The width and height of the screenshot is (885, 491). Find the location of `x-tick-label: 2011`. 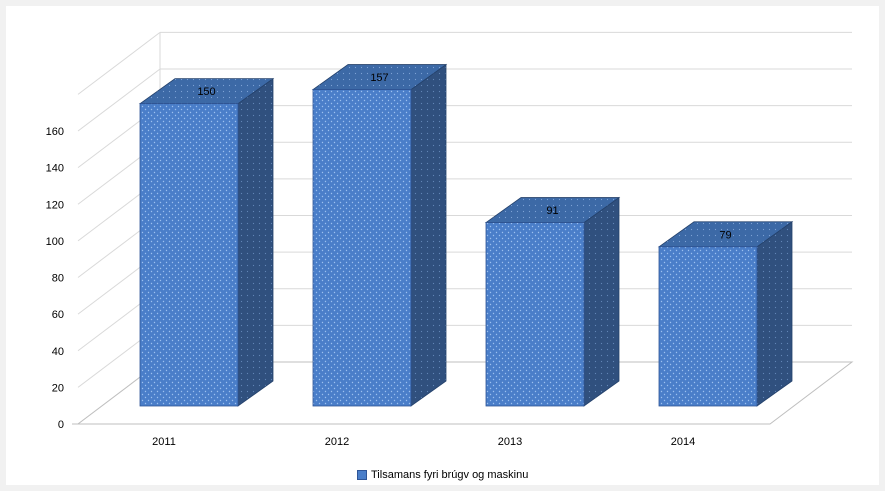

x-tick-label: 2011 is located at coordinates (164, 442).